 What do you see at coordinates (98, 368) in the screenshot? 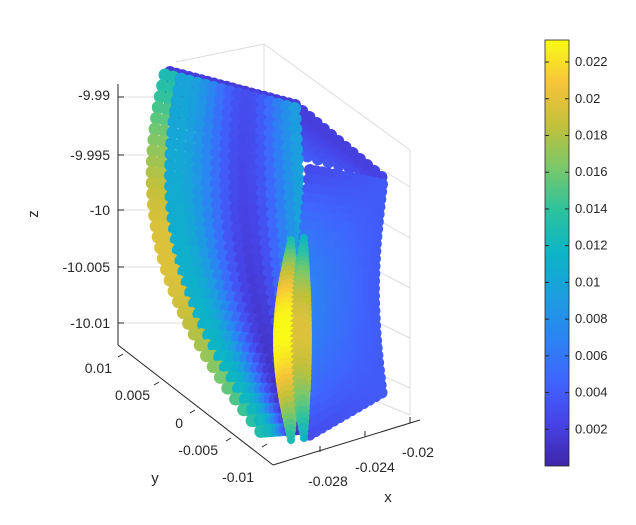
I see `y-tick-label: 0.01` at bounding box center [98, 368].